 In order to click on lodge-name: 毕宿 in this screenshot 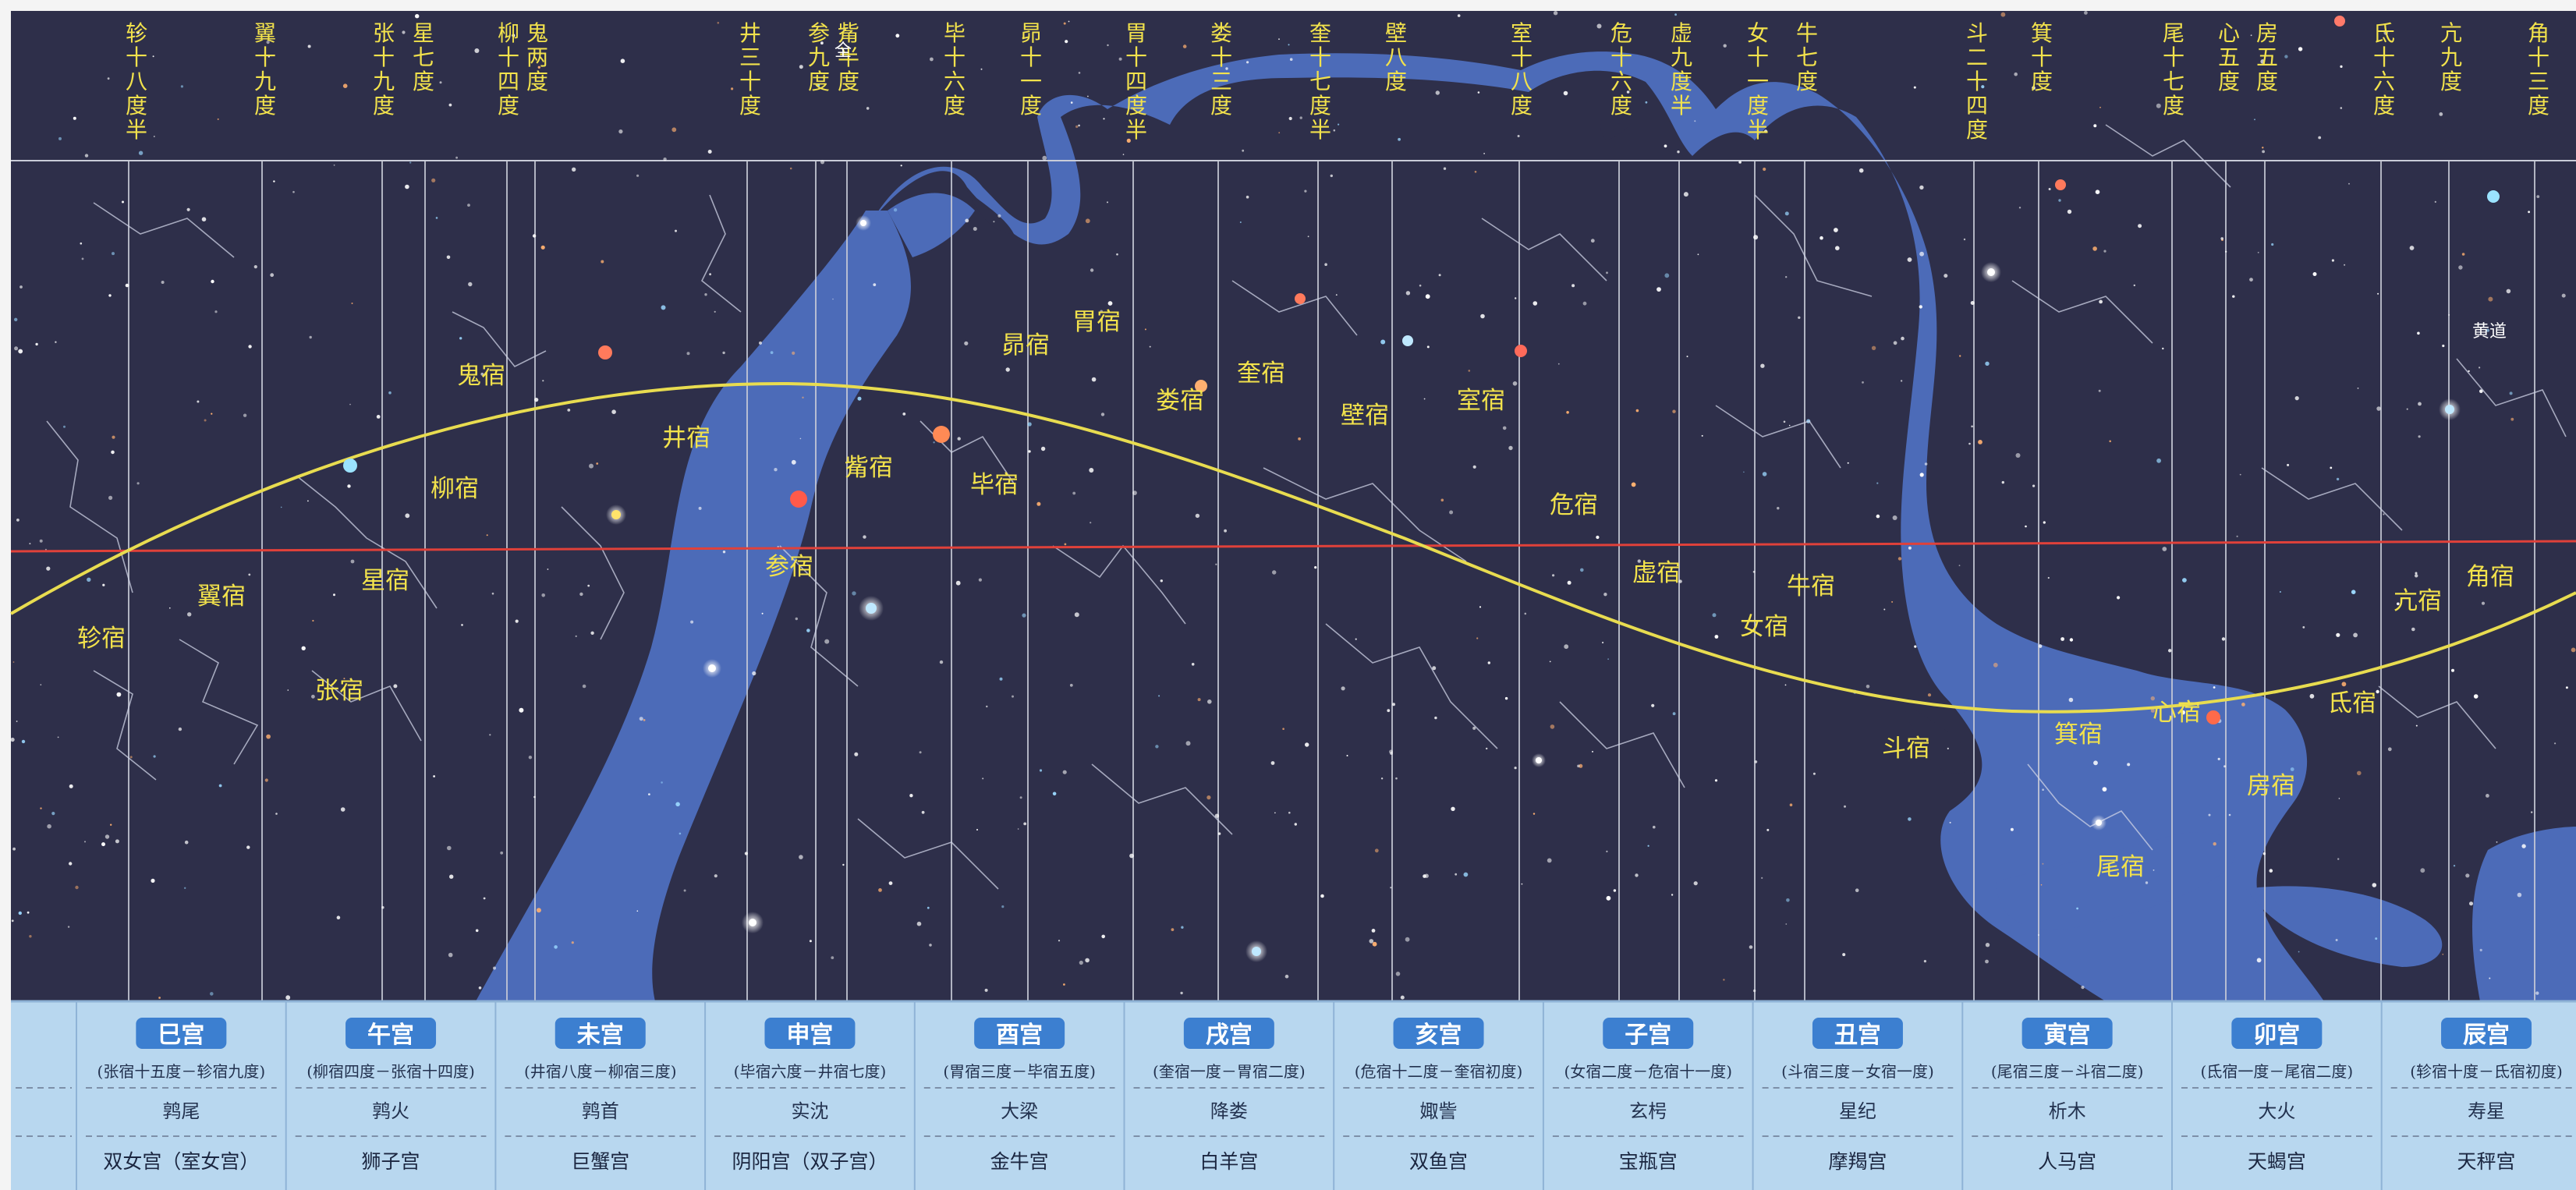, I will do `click(994, 485)`.